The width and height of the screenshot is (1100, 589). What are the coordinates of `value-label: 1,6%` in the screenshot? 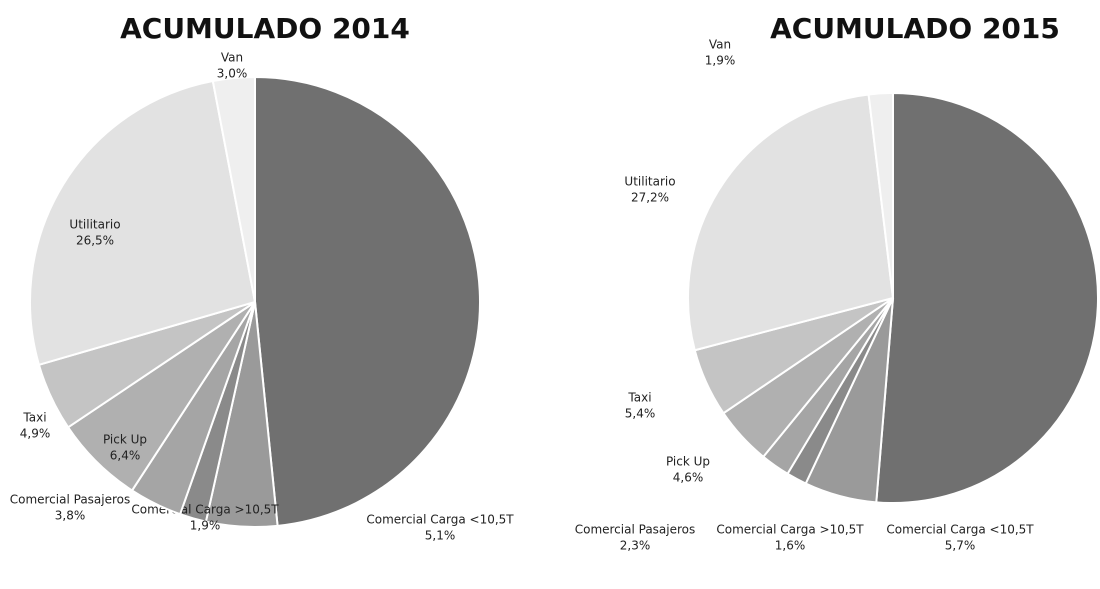 It's located at (790, 546).